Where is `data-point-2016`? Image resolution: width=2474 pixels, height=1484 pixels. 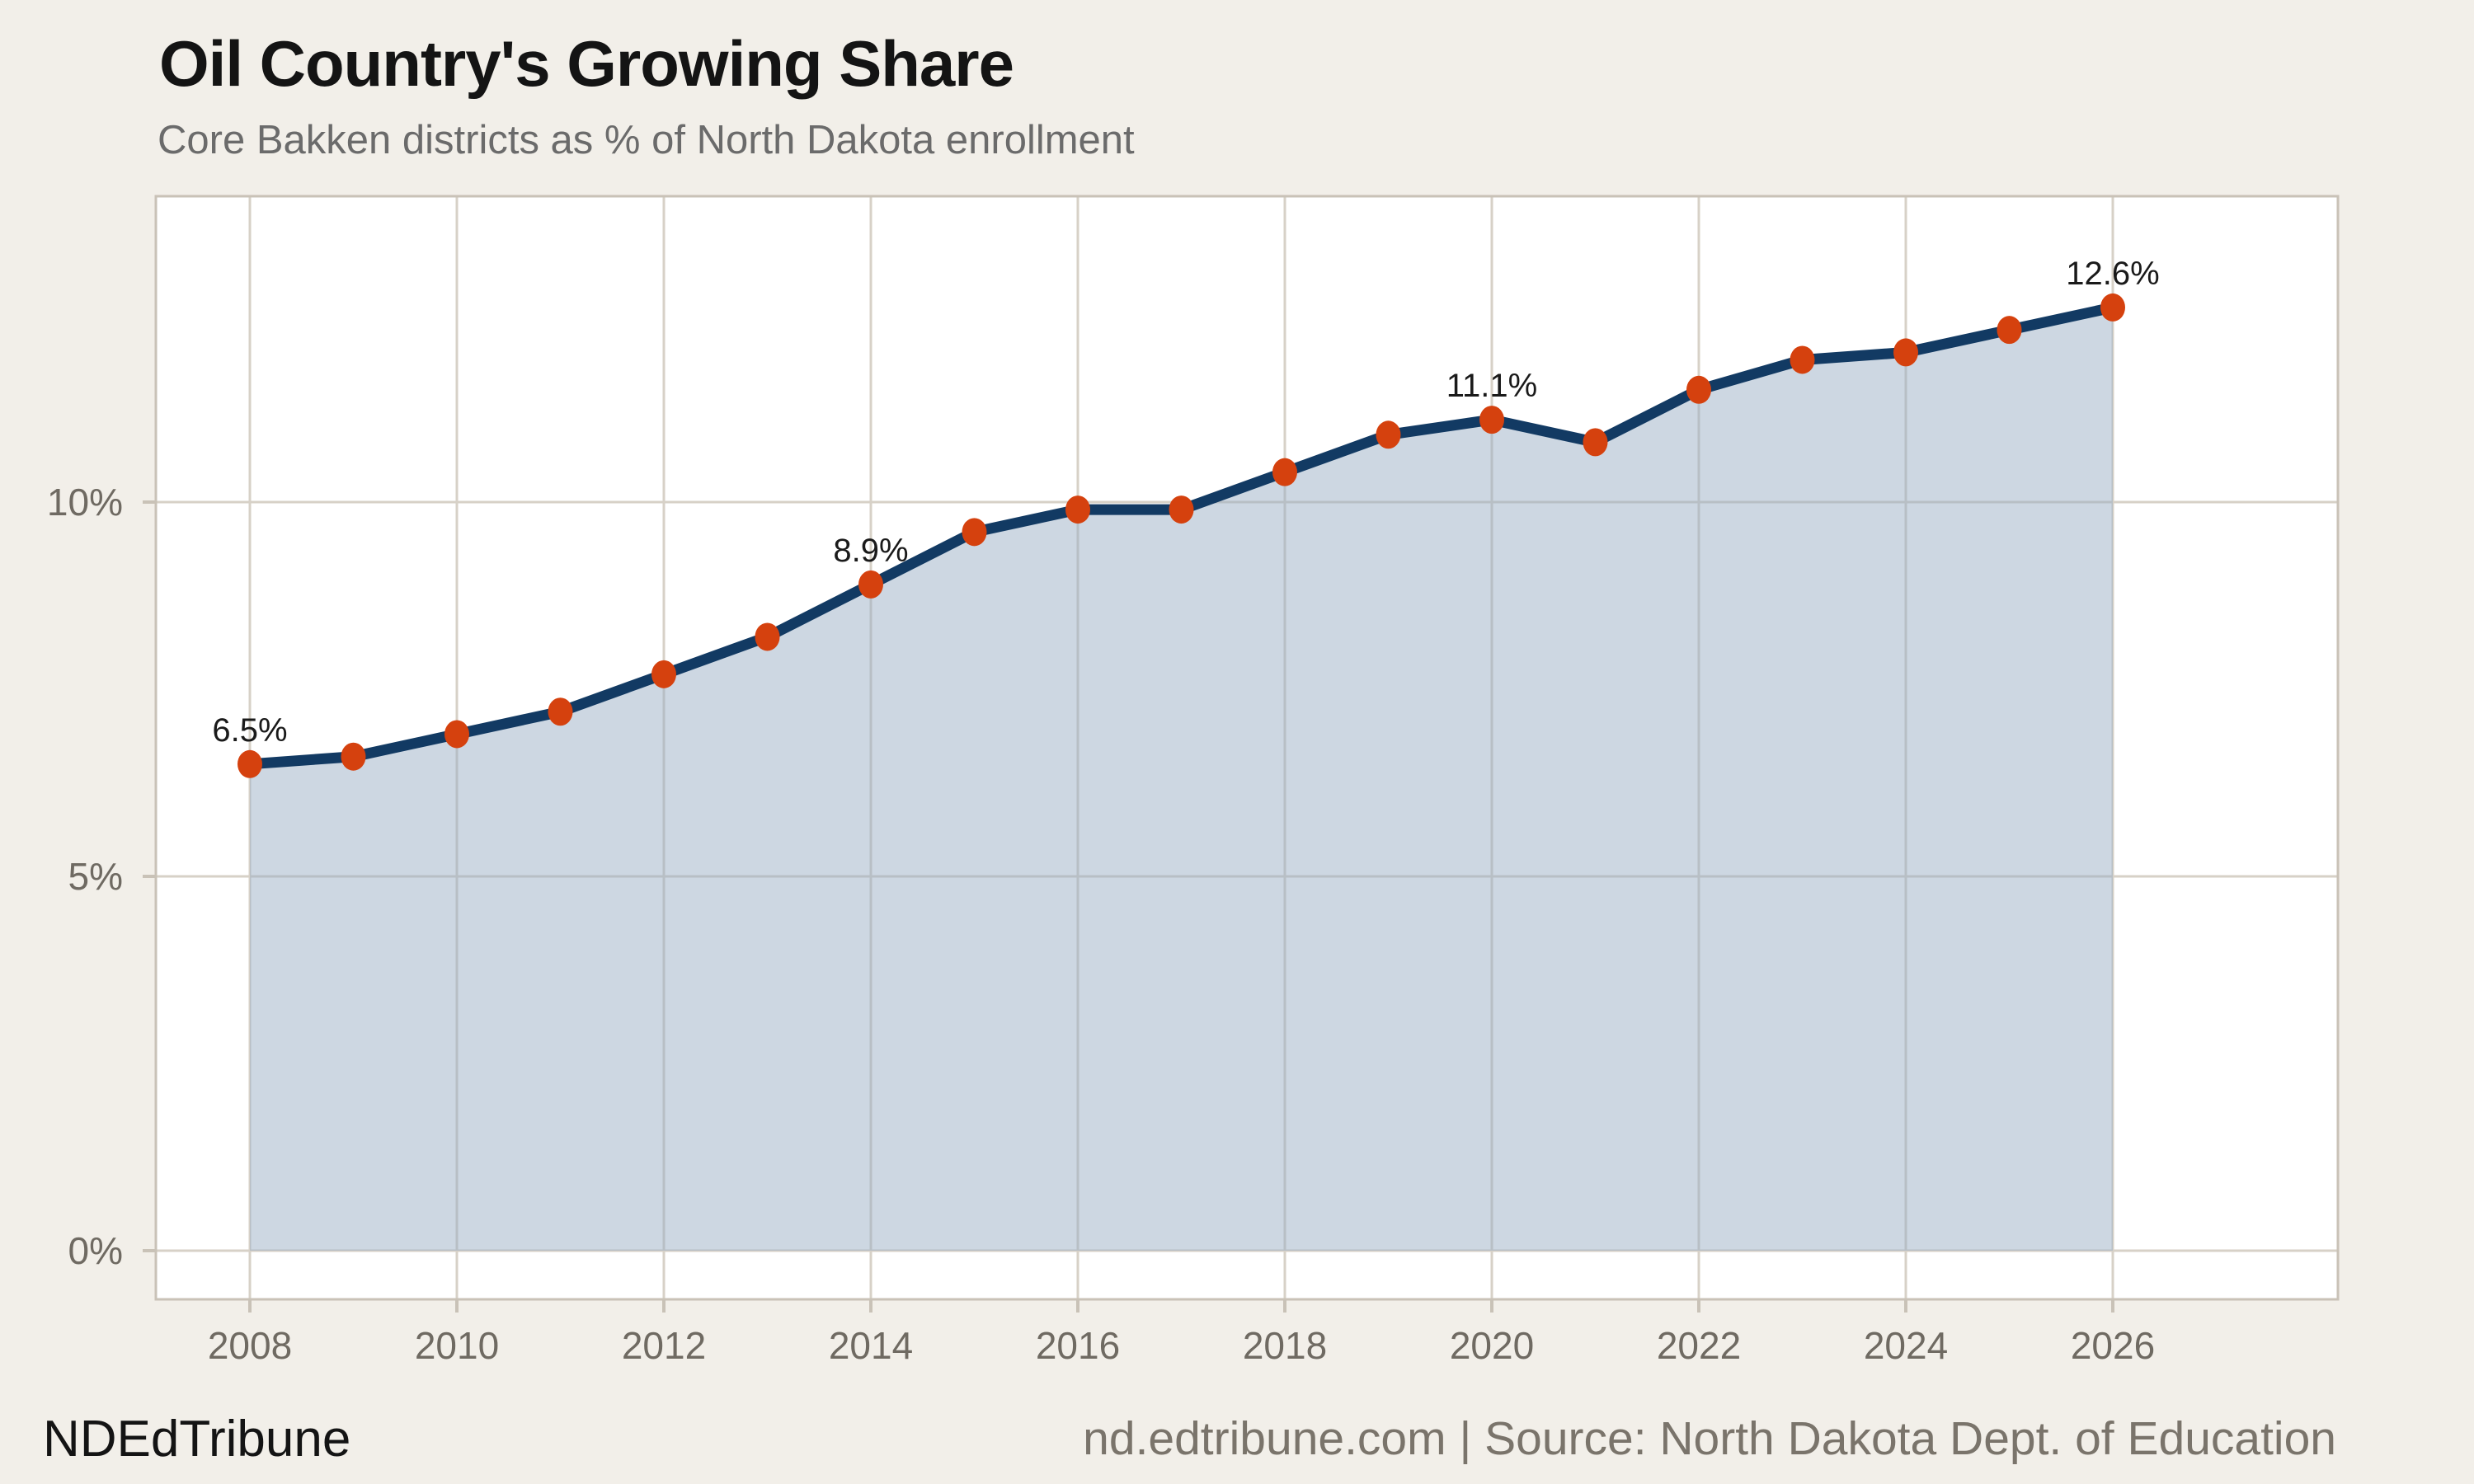
data-point-2016 is located at coordinates (1077, 509).